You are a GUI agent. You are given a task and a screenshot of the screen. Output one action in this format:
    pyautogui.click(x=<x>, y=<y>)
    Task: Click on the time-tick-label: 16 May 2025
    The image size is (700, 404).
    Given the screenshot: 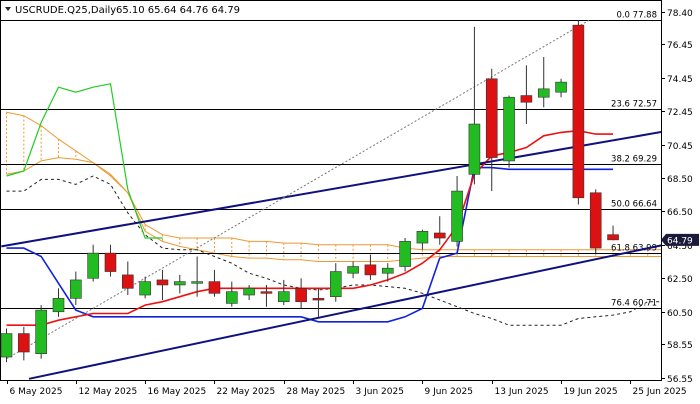 What is the action you would take?
    pyautogui.click(x=177, y=392)
    